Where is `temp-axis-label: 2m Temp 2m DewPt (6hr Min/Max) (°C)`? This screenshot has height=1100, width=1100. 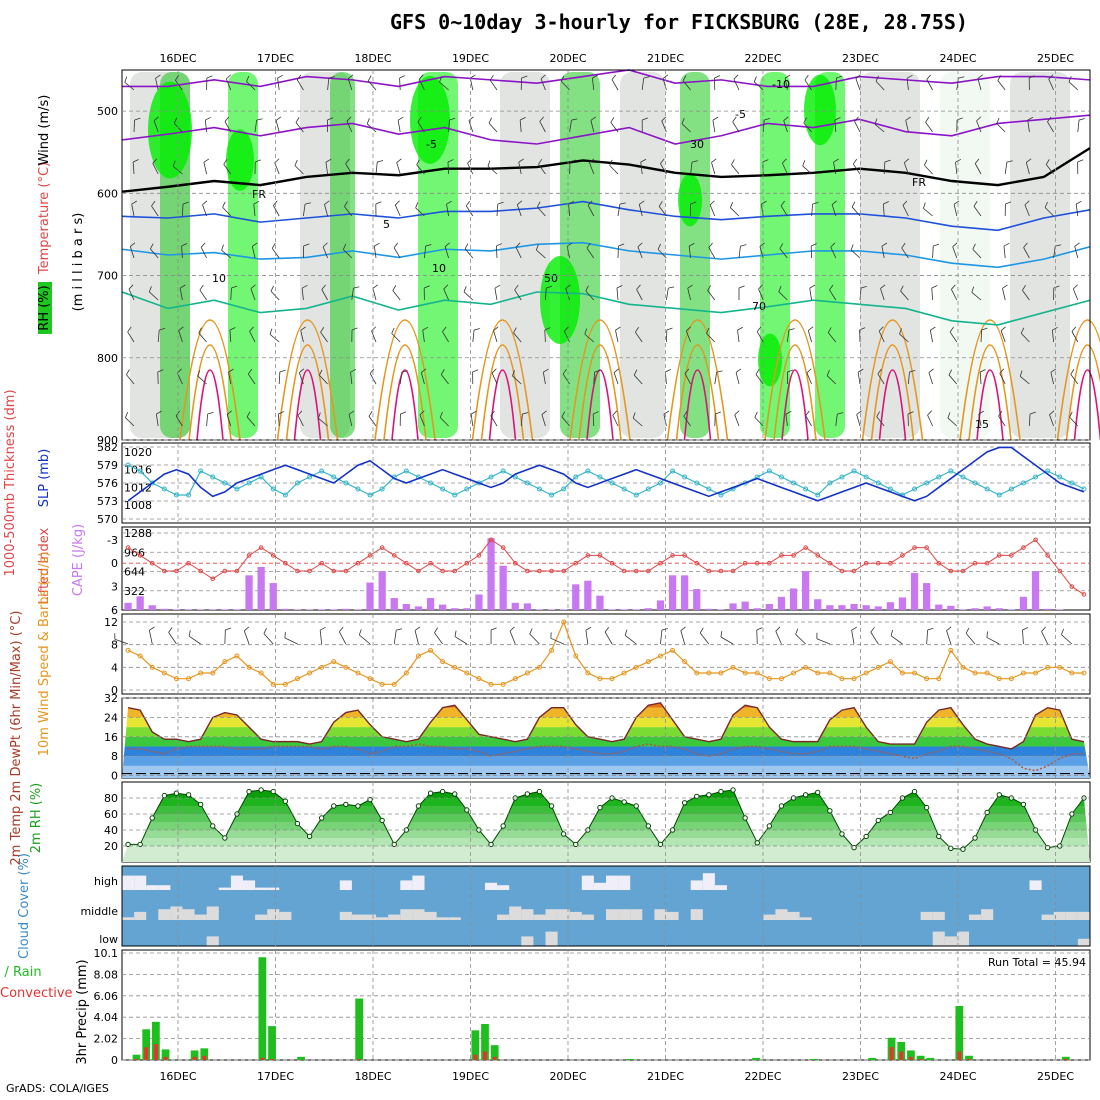
temp-axis-label: 2m Temp 2m DewPt (6hr Min/Max) (°C) is located at coordinates (16, 738).